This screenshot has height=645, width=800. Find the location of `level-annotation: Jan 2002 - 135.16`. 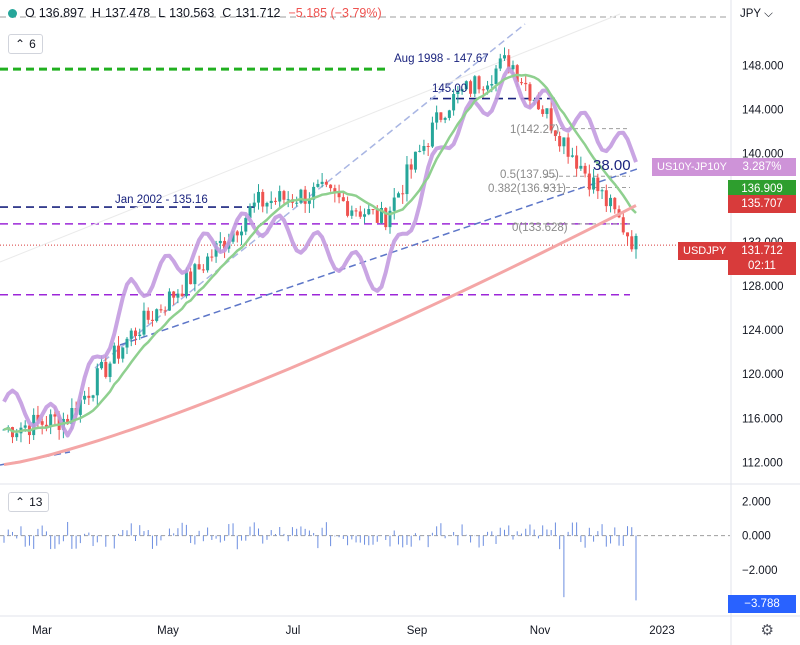

level-annotation: Jan 2002 - 135.16 is located at coordinates (161, 200).